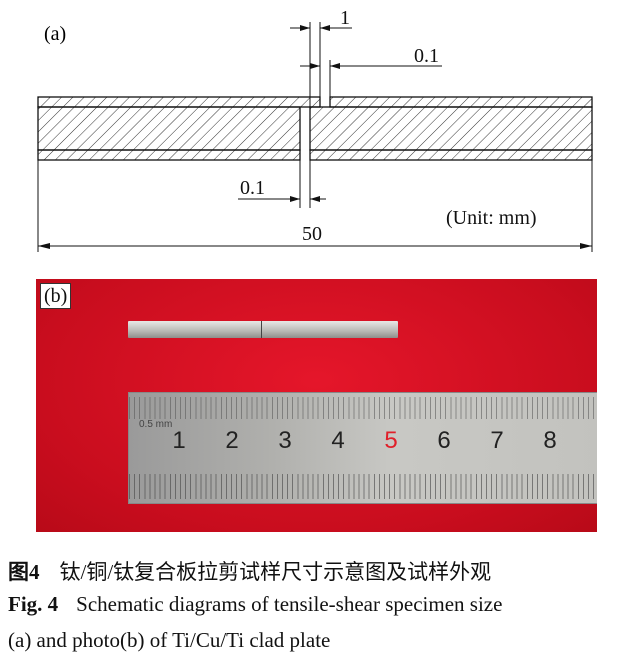 The image size is (630, 665). Describe the element at coordinates (285, 440) in the screenshot. I see `ruler-number: 3` at that location.